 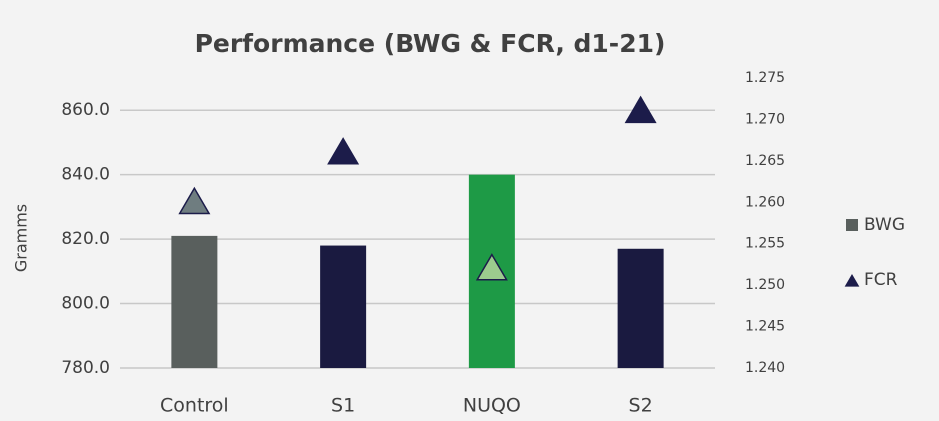 I want to click on chart-title: Performance (BWG & FCR, d1-21), so click(x=430, y=43).